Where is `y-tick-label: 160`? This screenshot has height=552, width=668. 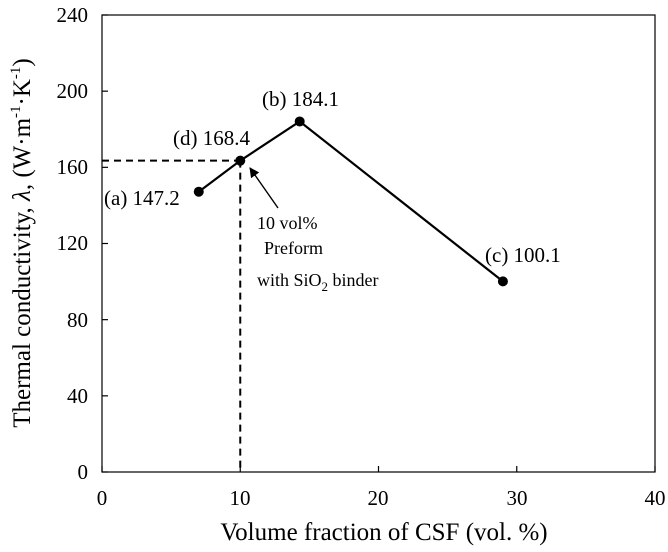 y-tick-label: 160 is located at coordinates (73, 167).